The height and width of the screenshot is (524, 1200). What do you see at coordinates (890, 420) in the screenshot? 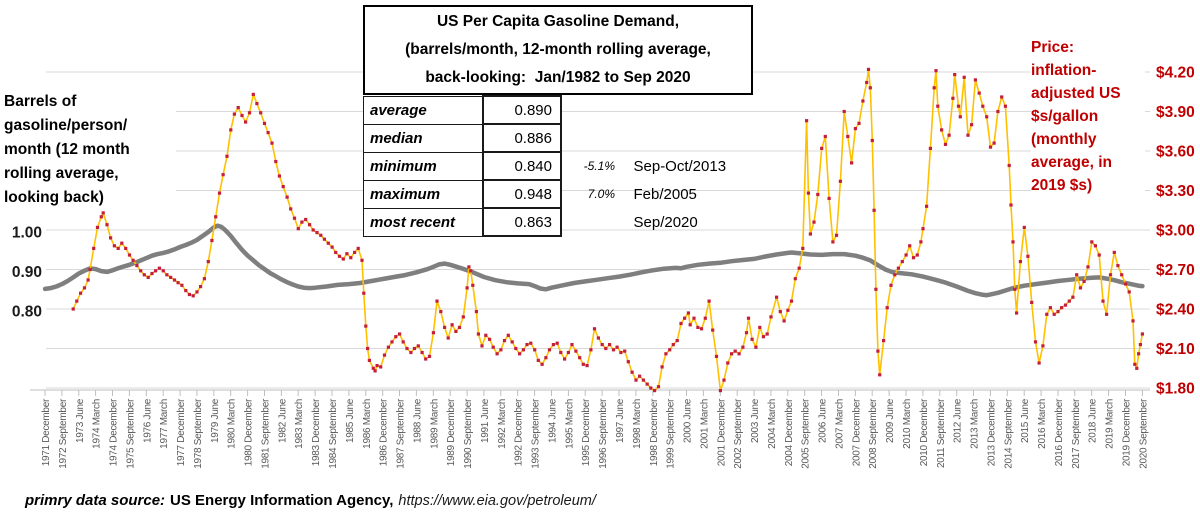
I see `x-tick-label: 2009 June` at bounding box center [890, 420].